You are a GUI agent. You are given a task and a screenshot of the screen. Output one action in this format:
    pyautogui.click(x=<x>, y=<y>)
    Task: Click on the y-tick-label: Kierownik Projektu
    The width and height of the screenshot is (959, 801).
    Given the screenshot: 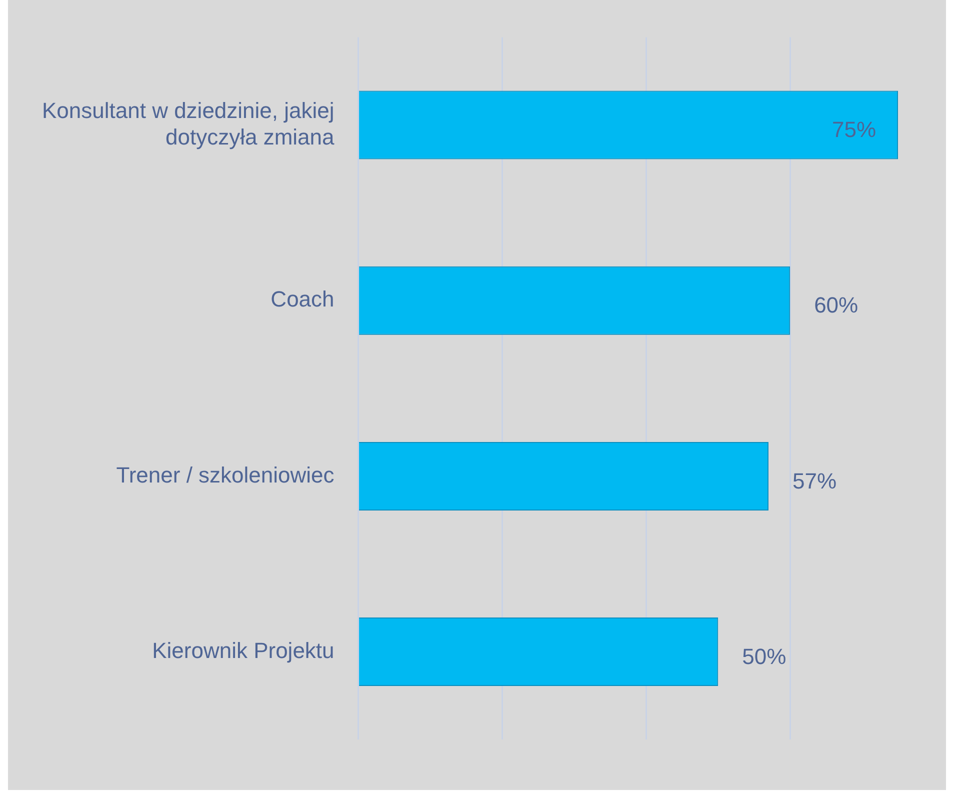 What is the action you would take?
    pyautogui.click(x=243, y=650)
    